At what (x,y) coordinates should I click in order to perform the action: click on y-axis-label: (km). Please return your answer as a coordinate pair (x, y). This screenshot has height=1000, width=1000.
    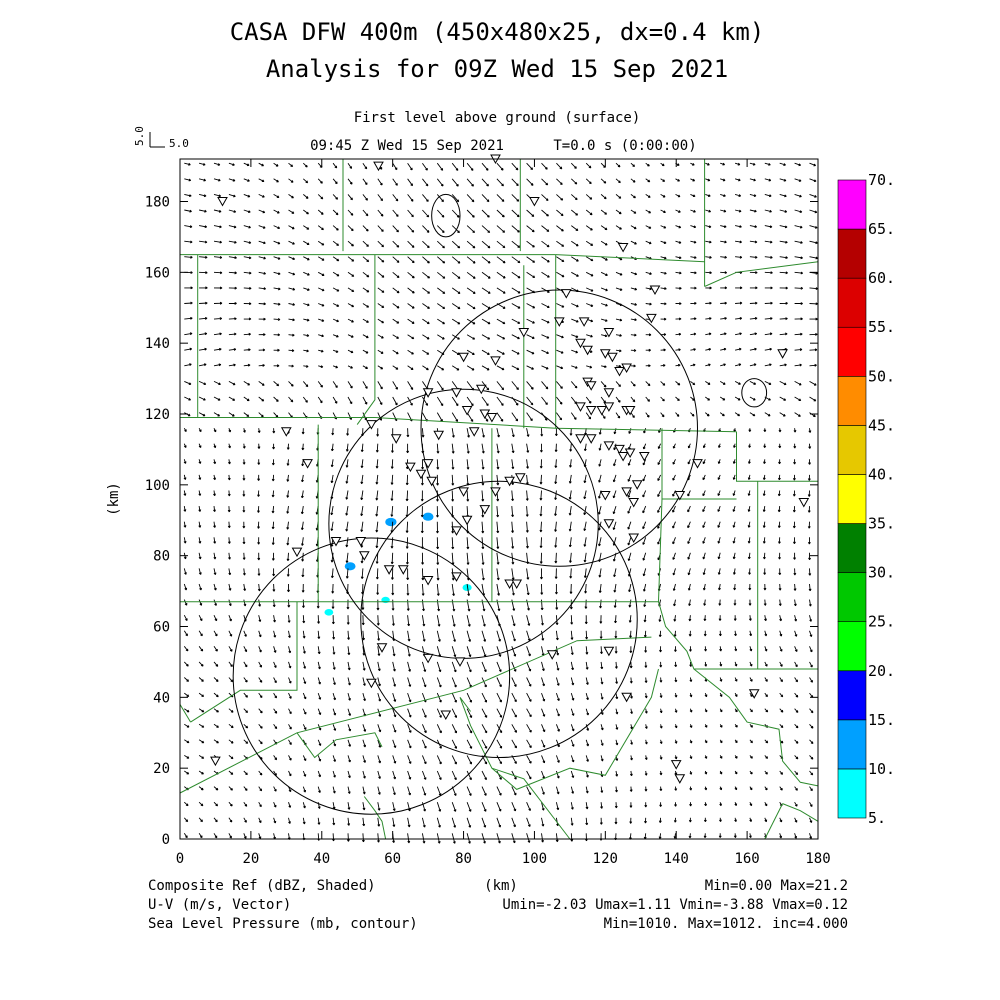
    Looking at the image, I should click on (114, 499).